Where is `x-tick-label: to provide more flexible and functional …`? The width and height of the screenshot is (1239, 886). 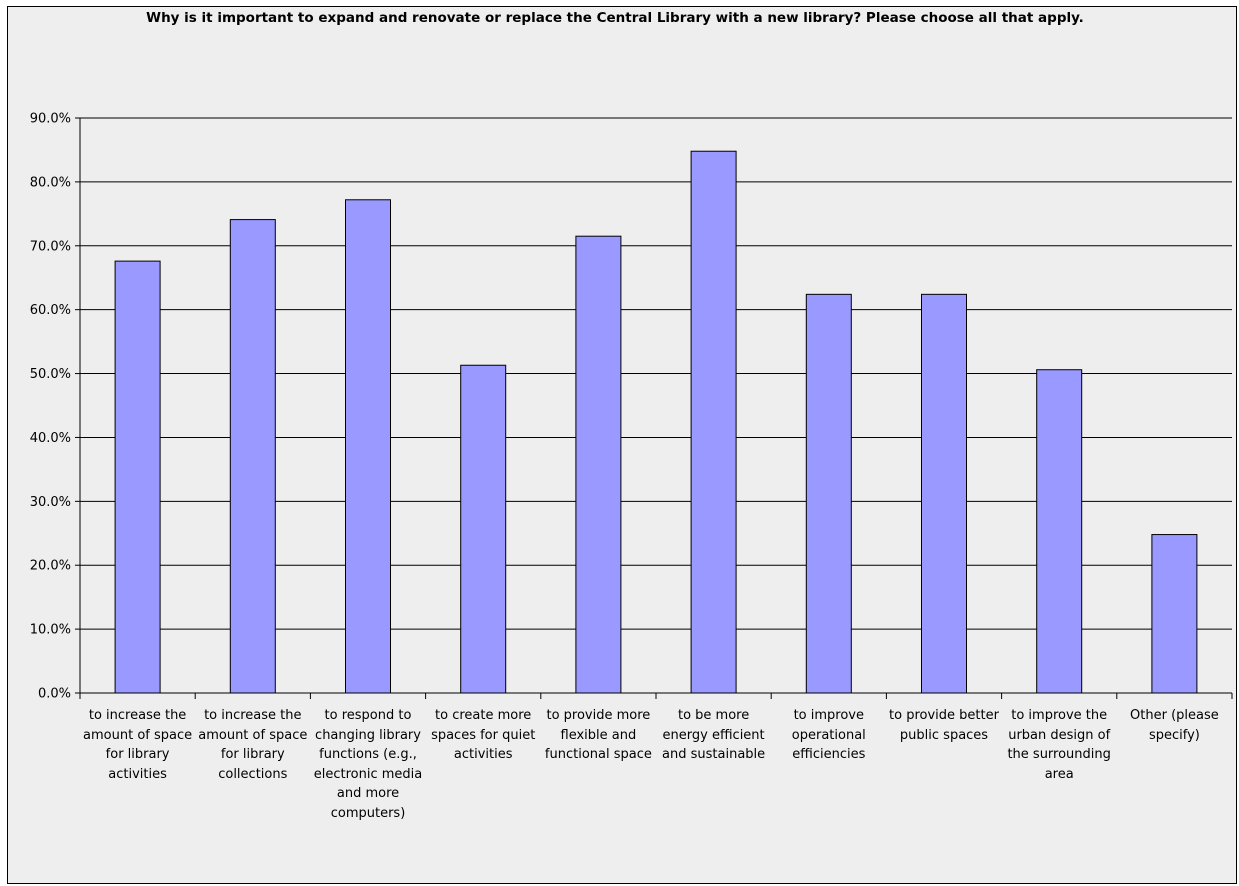 x-tick-label: to provide more flexible and functional … is located at coordinates (598, 735).